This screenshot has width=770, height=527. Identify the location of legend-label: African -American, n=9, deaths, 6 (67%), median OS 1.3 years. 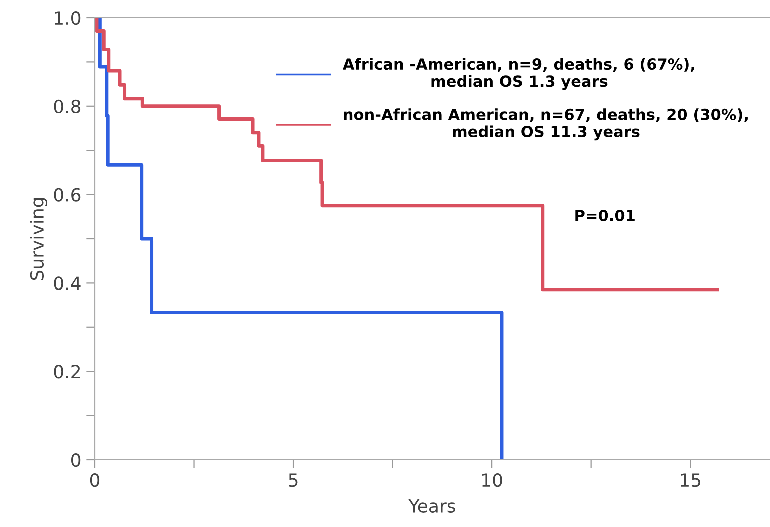
(518, 74).